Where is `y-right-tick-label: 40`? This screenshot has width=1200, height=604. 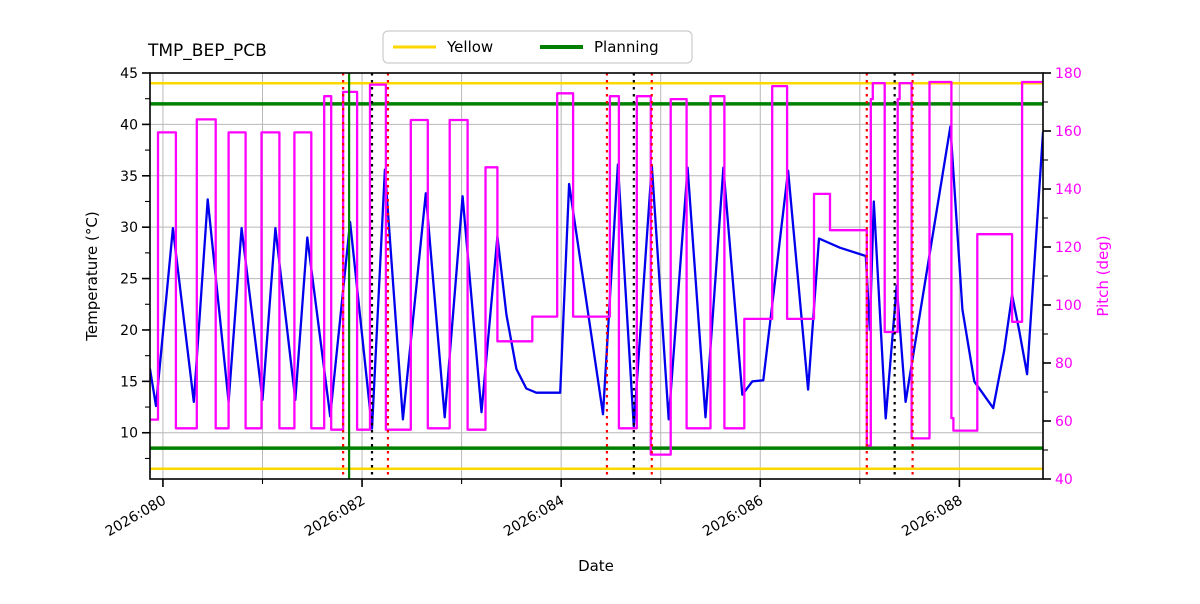
y-right-tick-label: 40 is located at coordinates (1064, 480).